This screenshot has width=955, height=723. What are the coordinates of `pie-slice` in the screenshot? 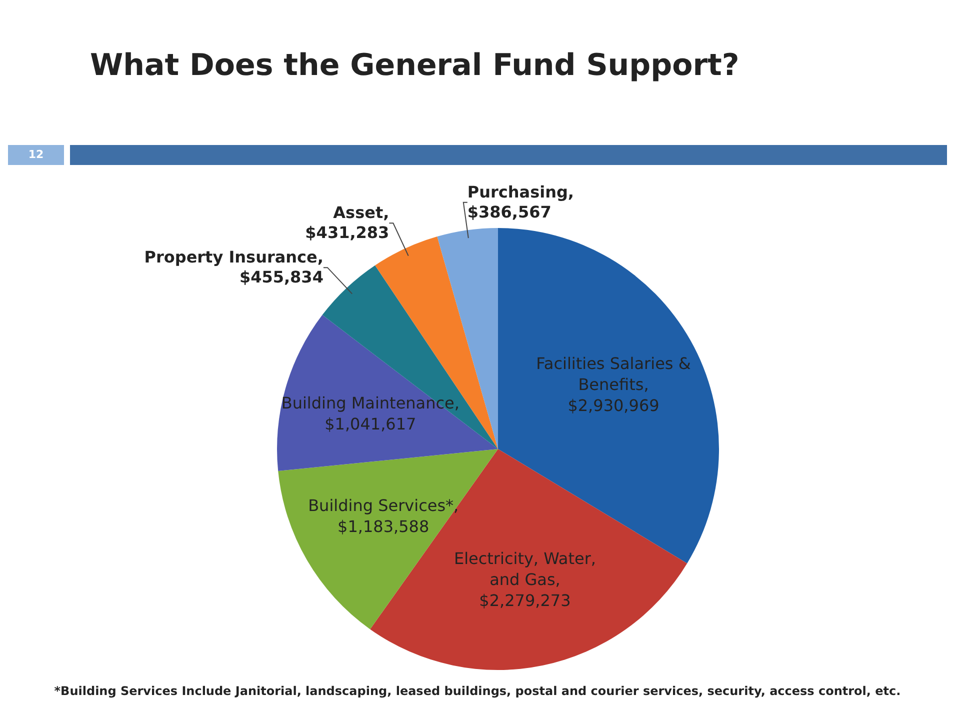 It's located at (387, 392).